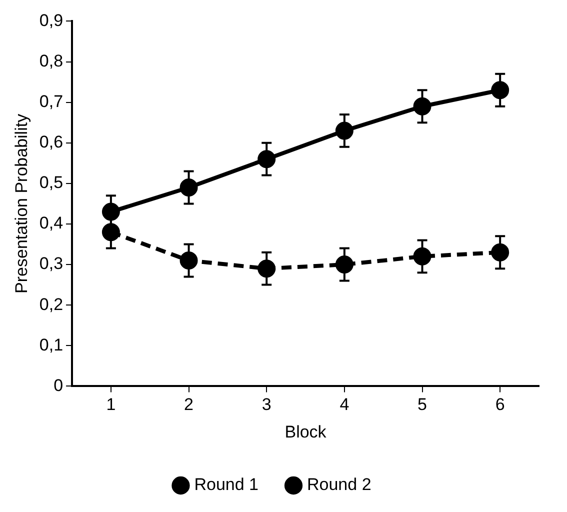 Image resolution: width=567 pixels, height=512 pixels. Describe the element at coordinates (111, 404) in the screenshot. I see `x-tick-label: 1` at that location.